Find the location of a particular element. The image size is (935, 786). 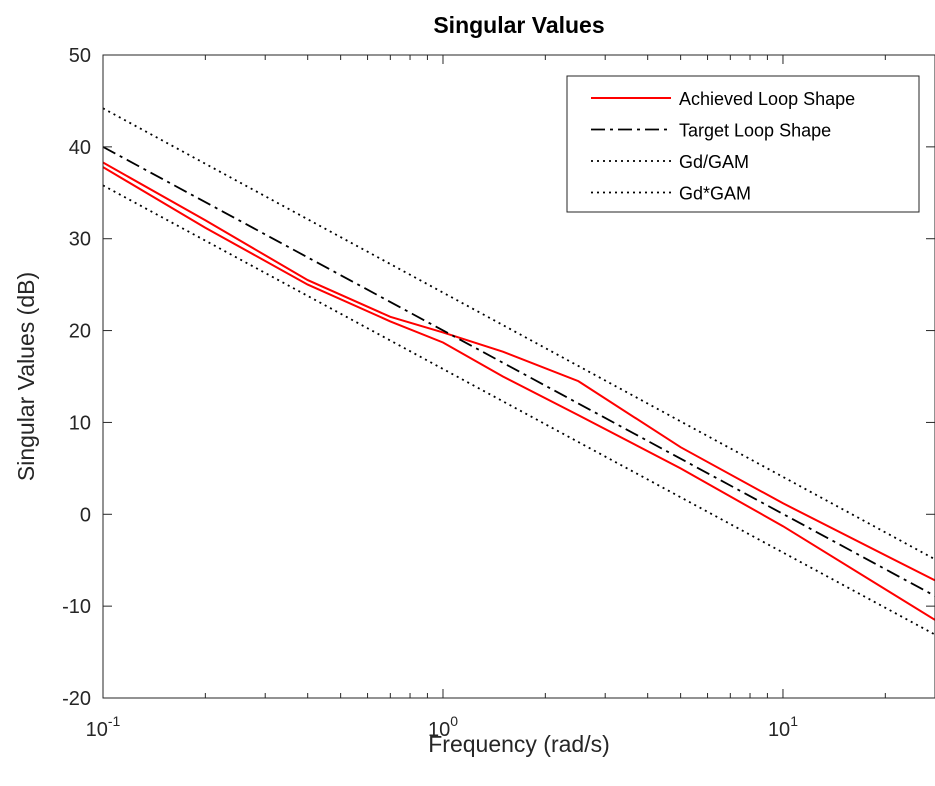

y-tick-label: 40 is located at coordinates (80, 148).